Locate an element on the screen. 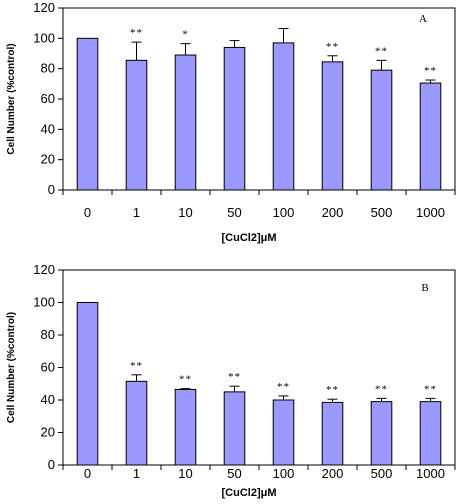 This screenshot has width=474, height=504. significance-marker: * is located at coordinates (185, 35).